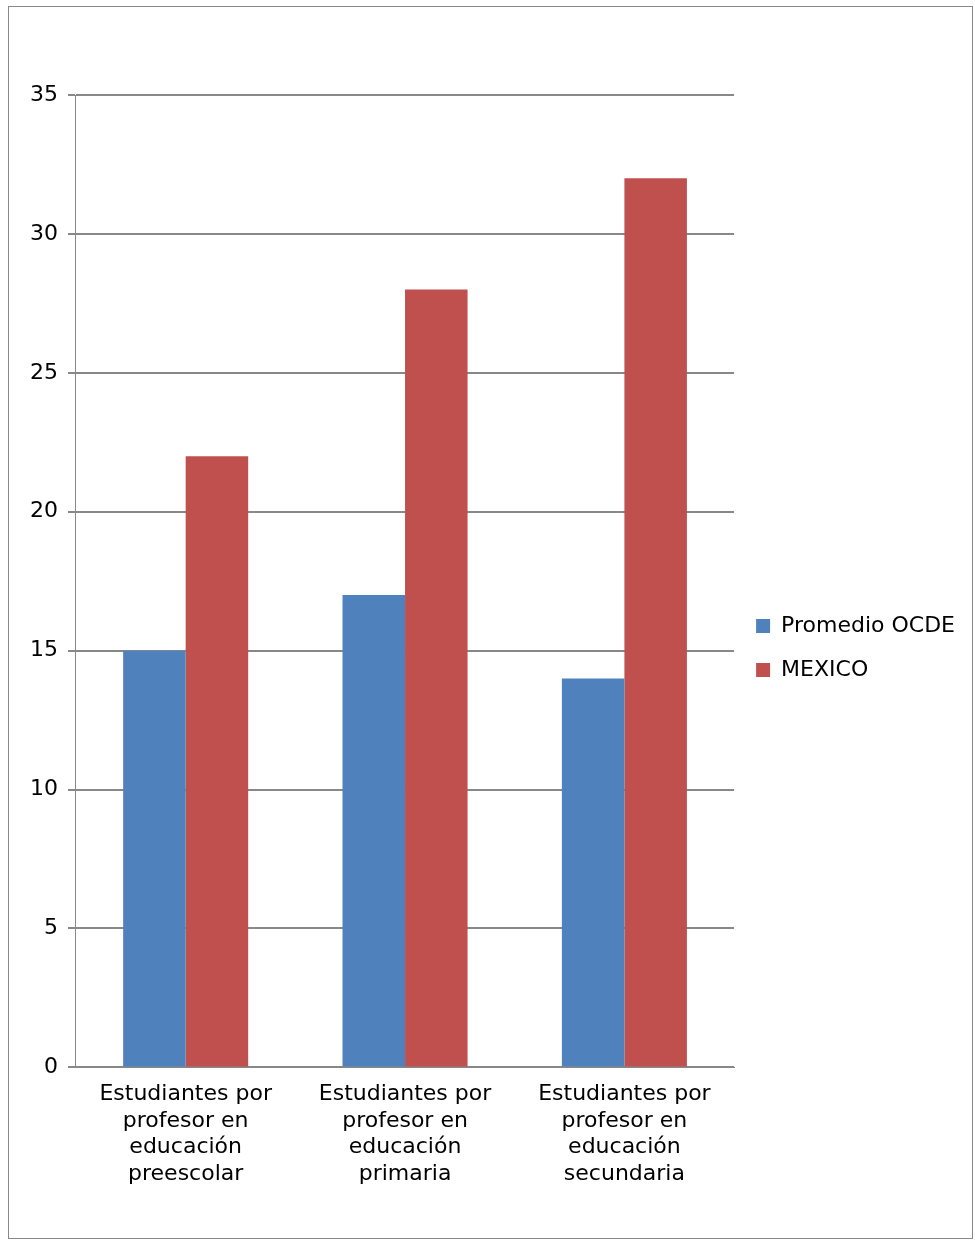 The width and height of the screenshot is (975, 1241). What do you see at coordinates (50, 927) in the screenshot?
I see `y-tick-label: 5` at bounding box center [50, 927].